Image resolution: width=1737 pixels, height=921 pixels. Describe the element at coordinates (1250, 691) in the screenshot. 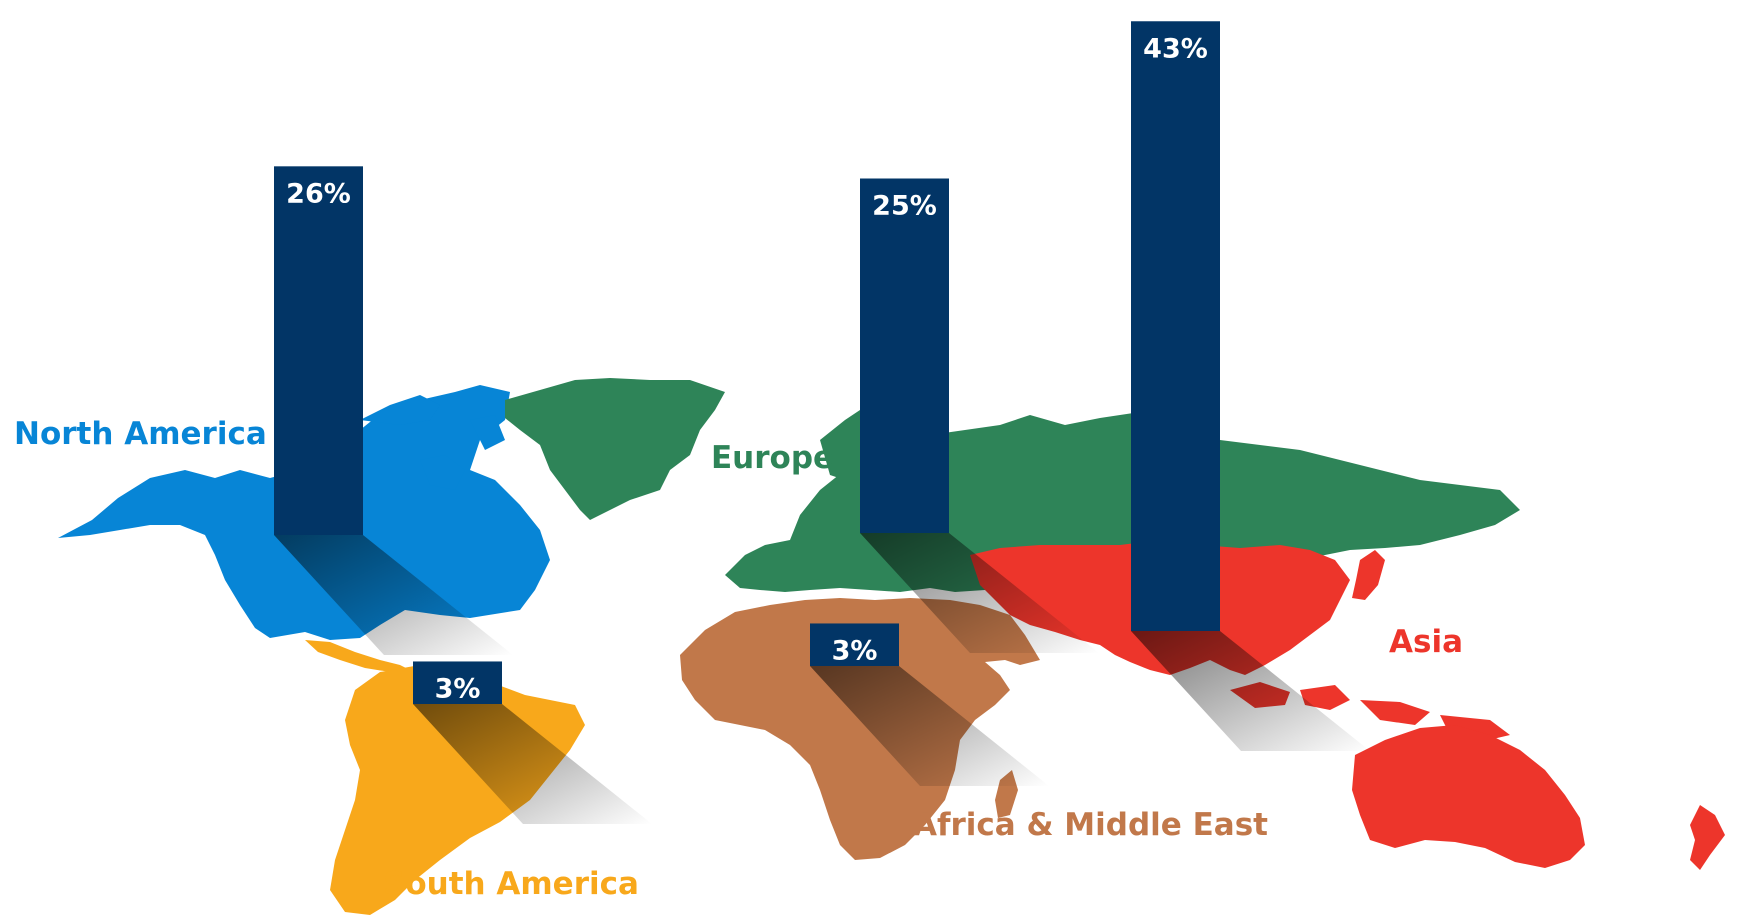

I see `bar-shadow-asia` at that location.